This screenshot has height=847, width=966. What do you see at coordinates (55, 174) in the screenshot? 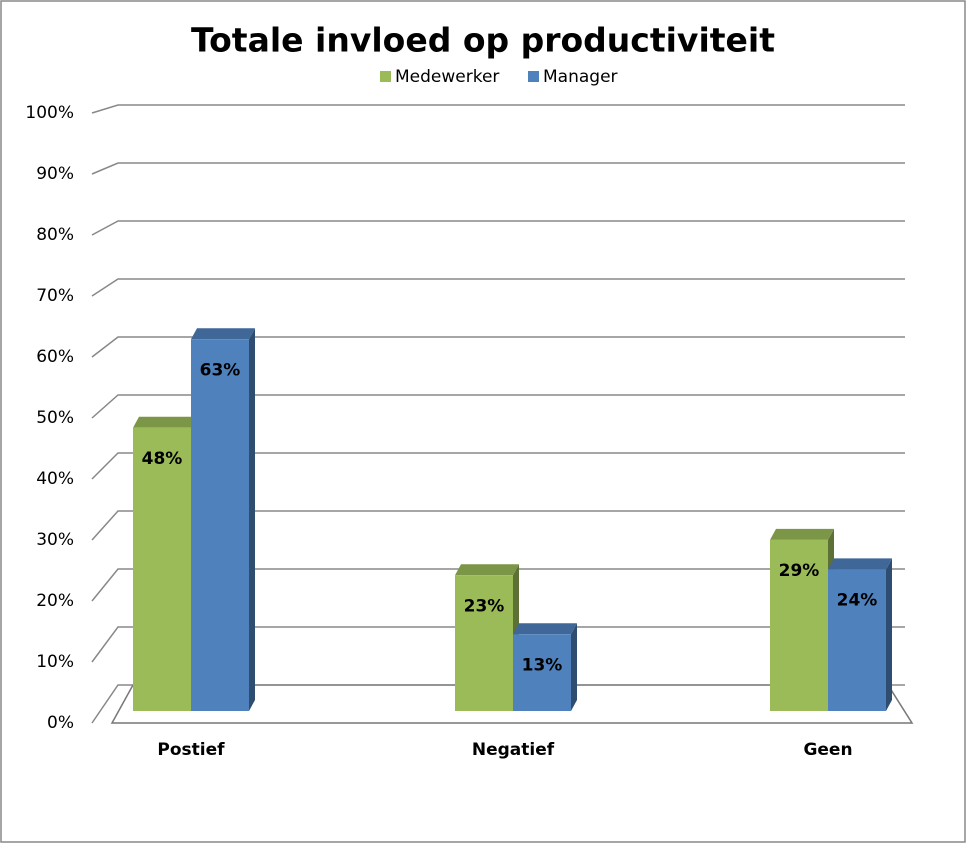
I see `y-tick-label: 90%` at bounding box center [55, 174].